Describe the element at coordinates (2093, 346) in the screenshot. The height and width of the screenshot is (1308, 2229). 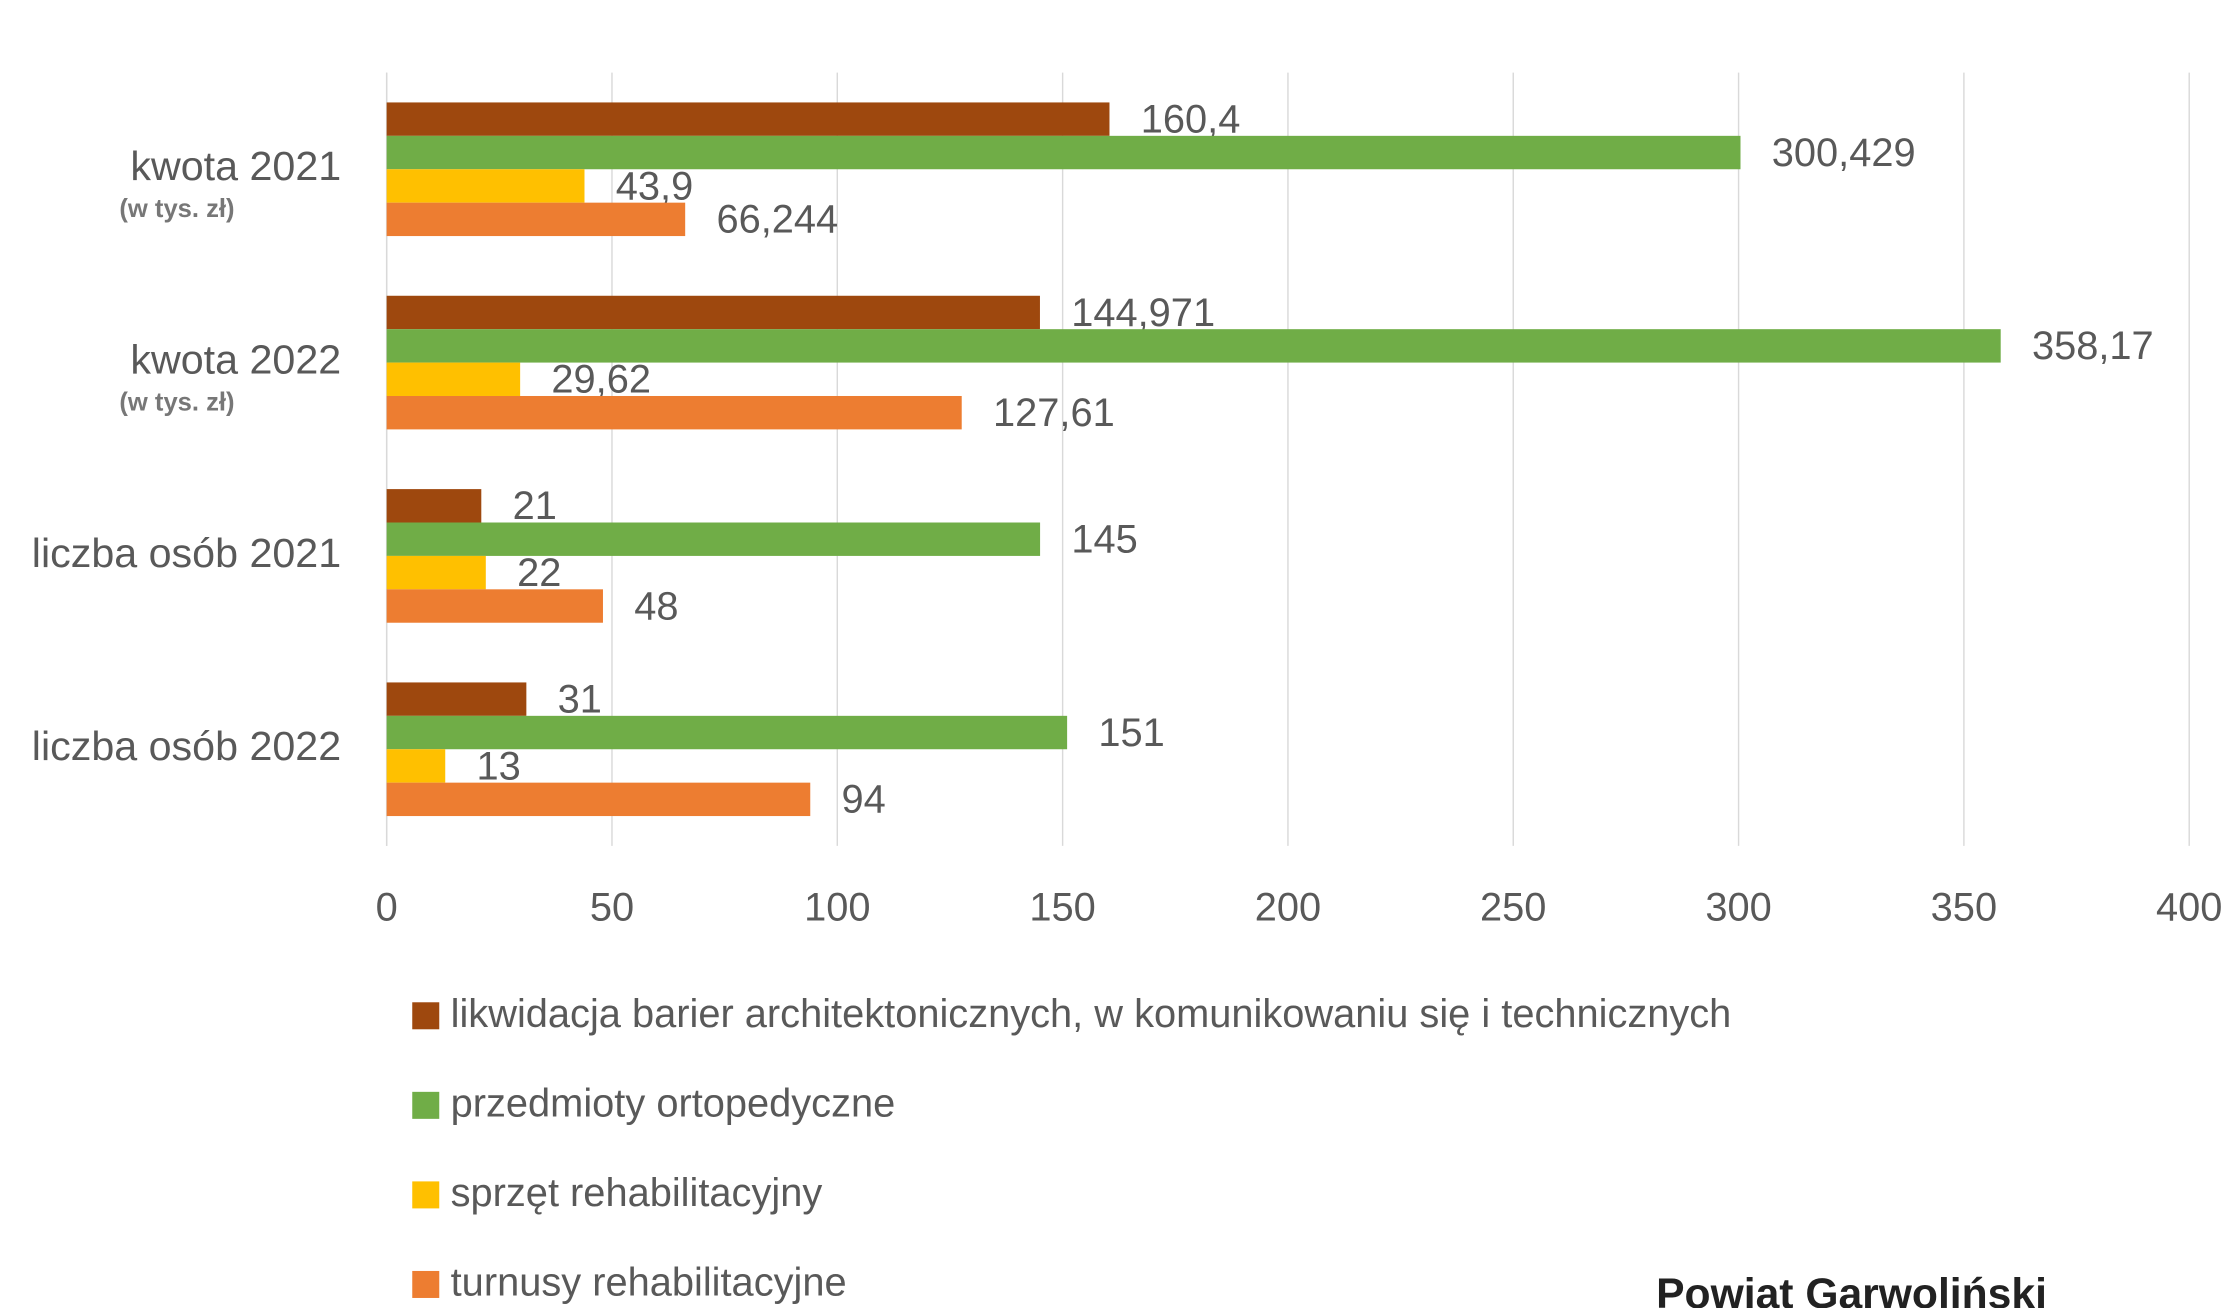
I see `data-label: 358,17` at that location.